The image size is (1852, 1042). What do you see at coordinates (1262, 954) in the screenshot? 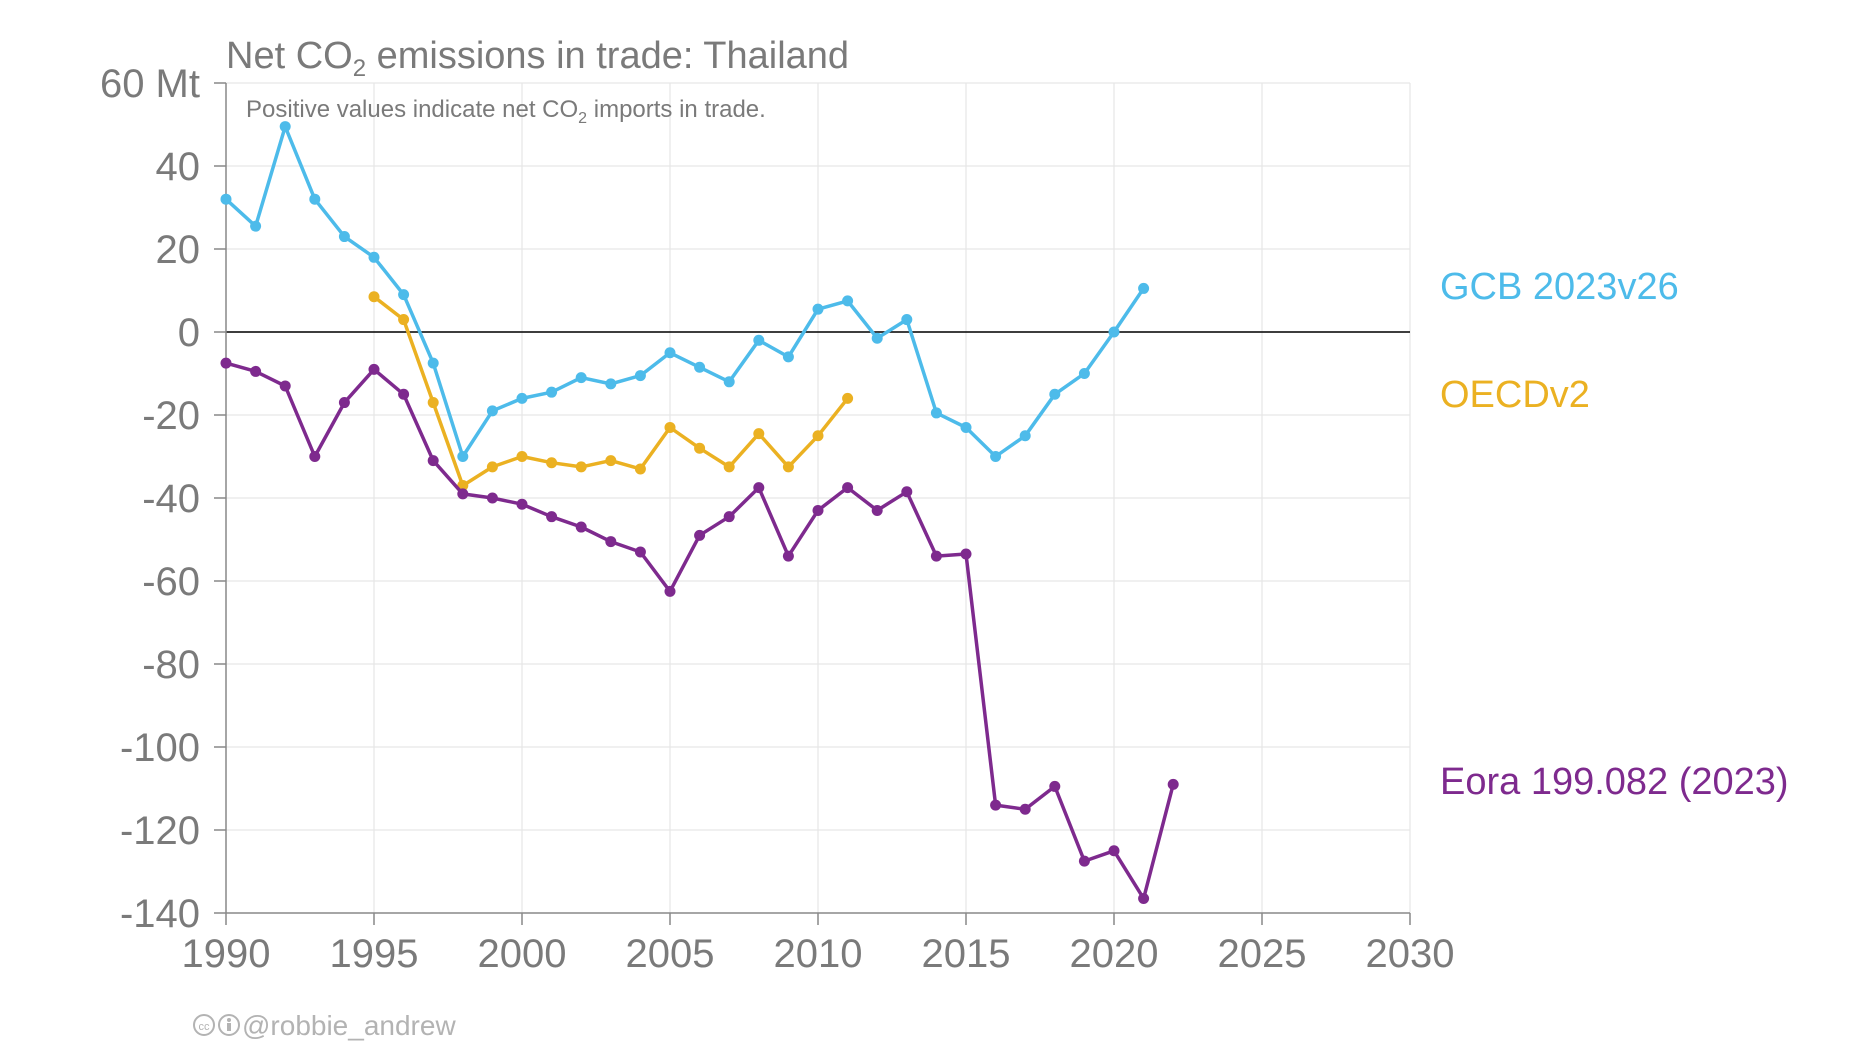
I see `x-tick-label: 2025` at bounding box center [1262, 954].